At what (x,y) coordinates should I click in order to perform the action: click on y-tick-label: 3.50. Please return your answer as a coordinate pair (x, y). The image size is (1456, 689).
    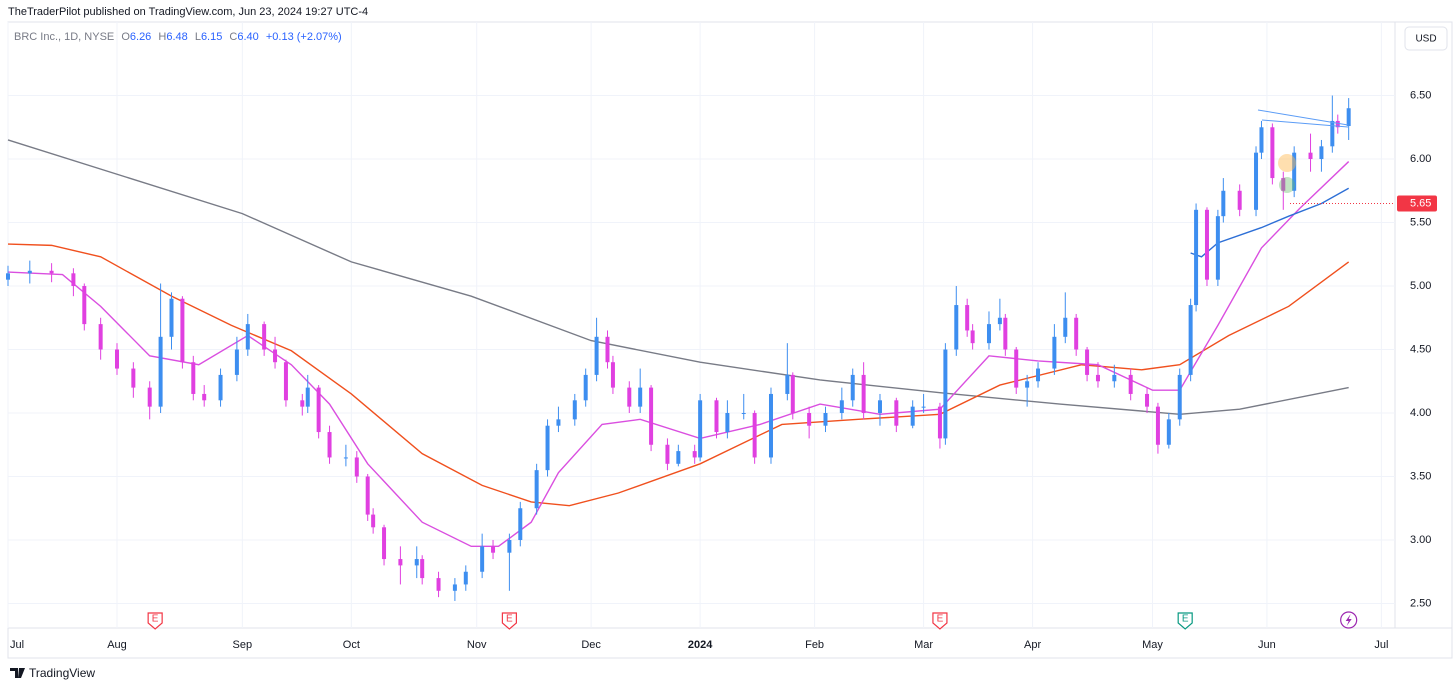
    Looking at the image, I should click on (1420, 476).